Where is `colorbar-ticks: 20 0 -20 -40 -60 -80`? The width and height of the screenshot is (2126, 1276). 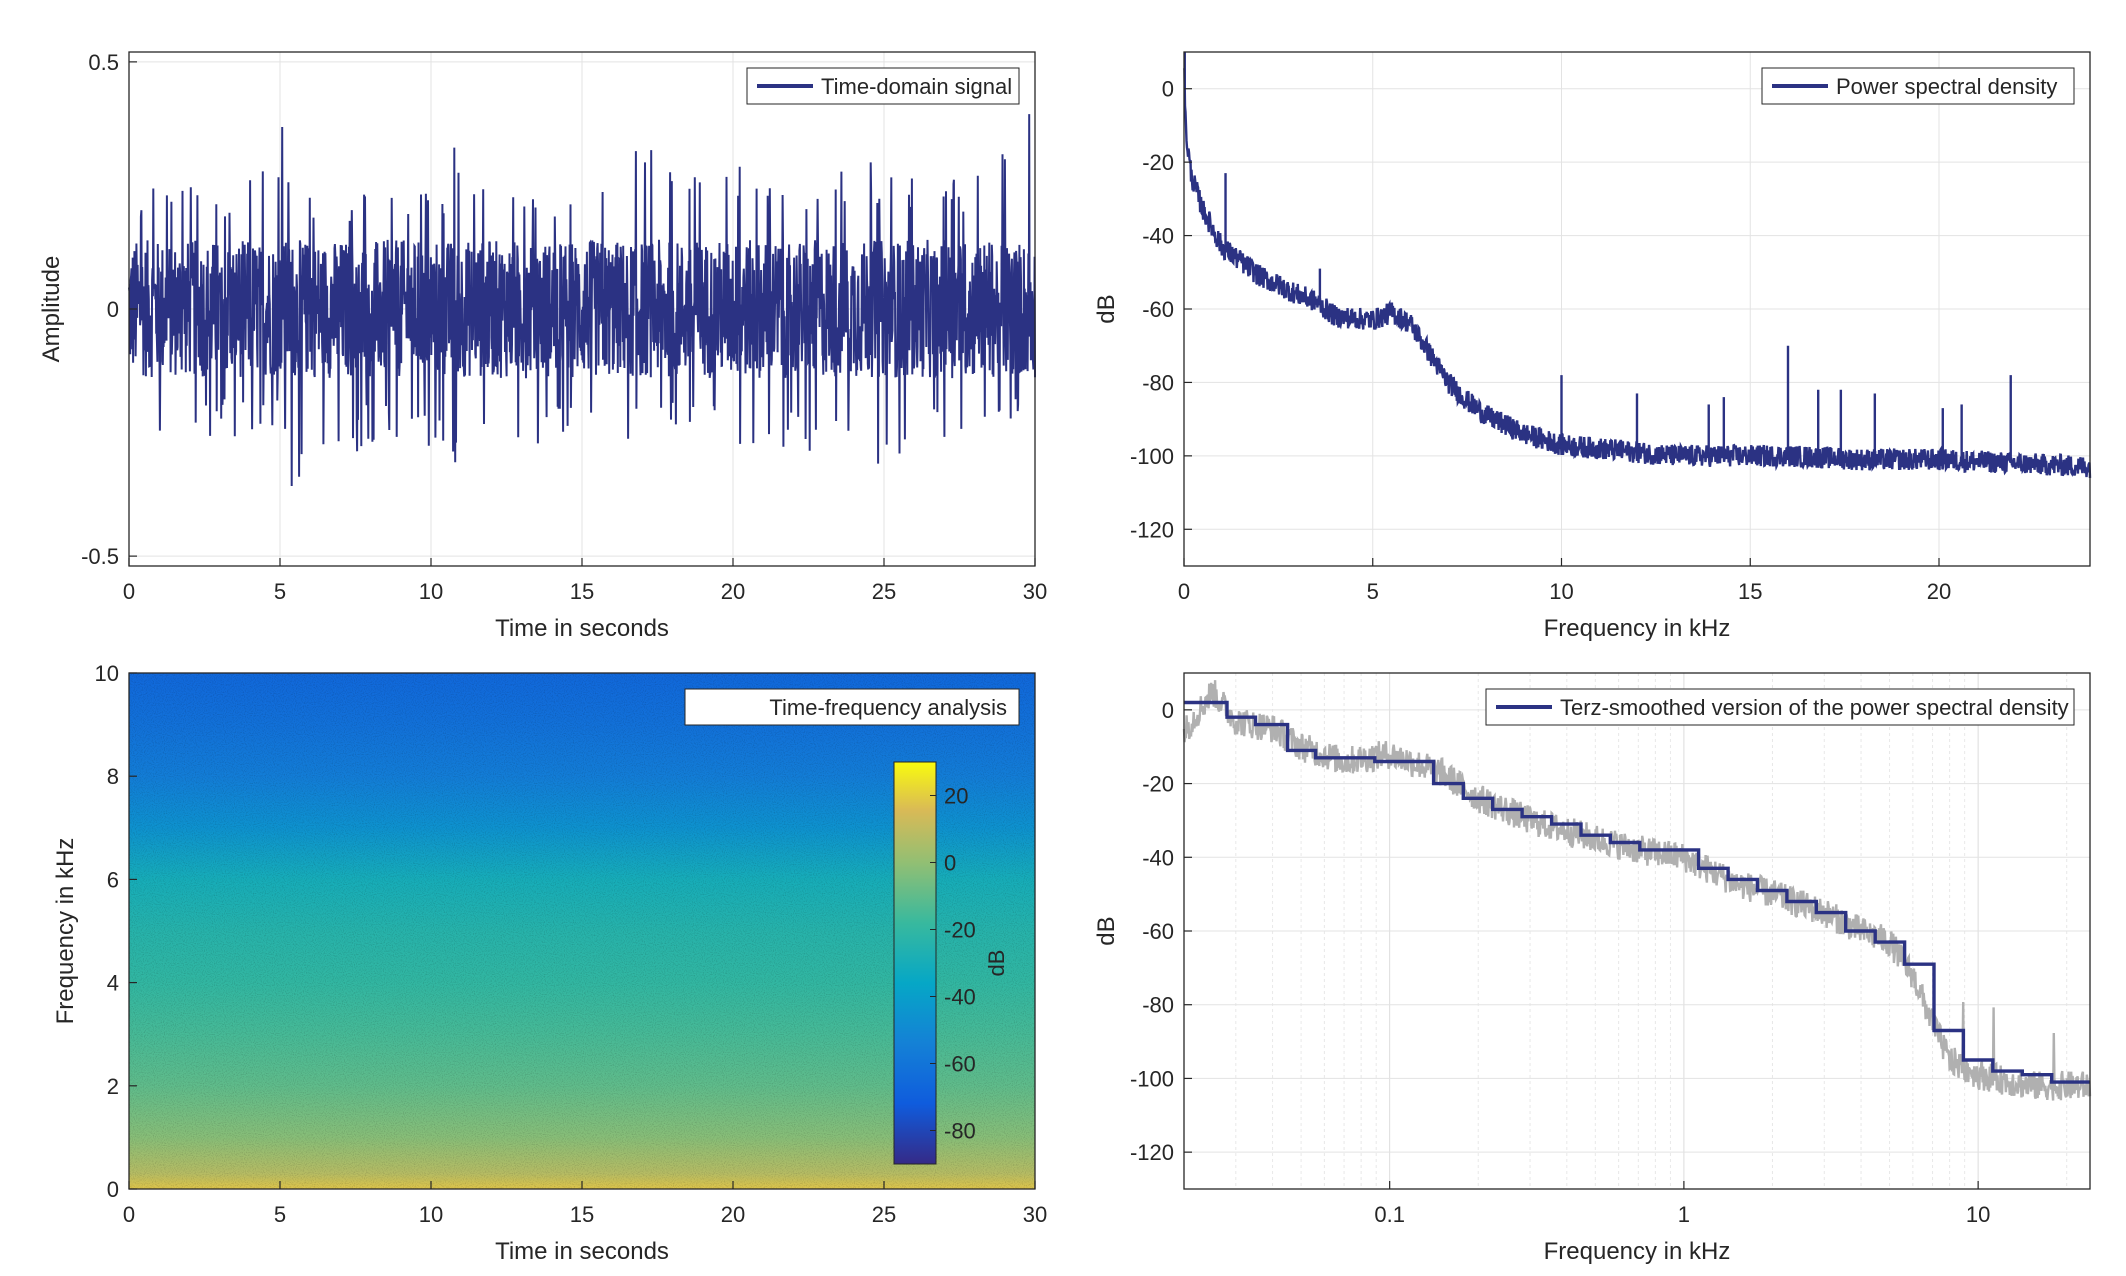
colorbar-ticks: 20 0 -20 -40 -60 -80 is located at coordinates (953, 964).